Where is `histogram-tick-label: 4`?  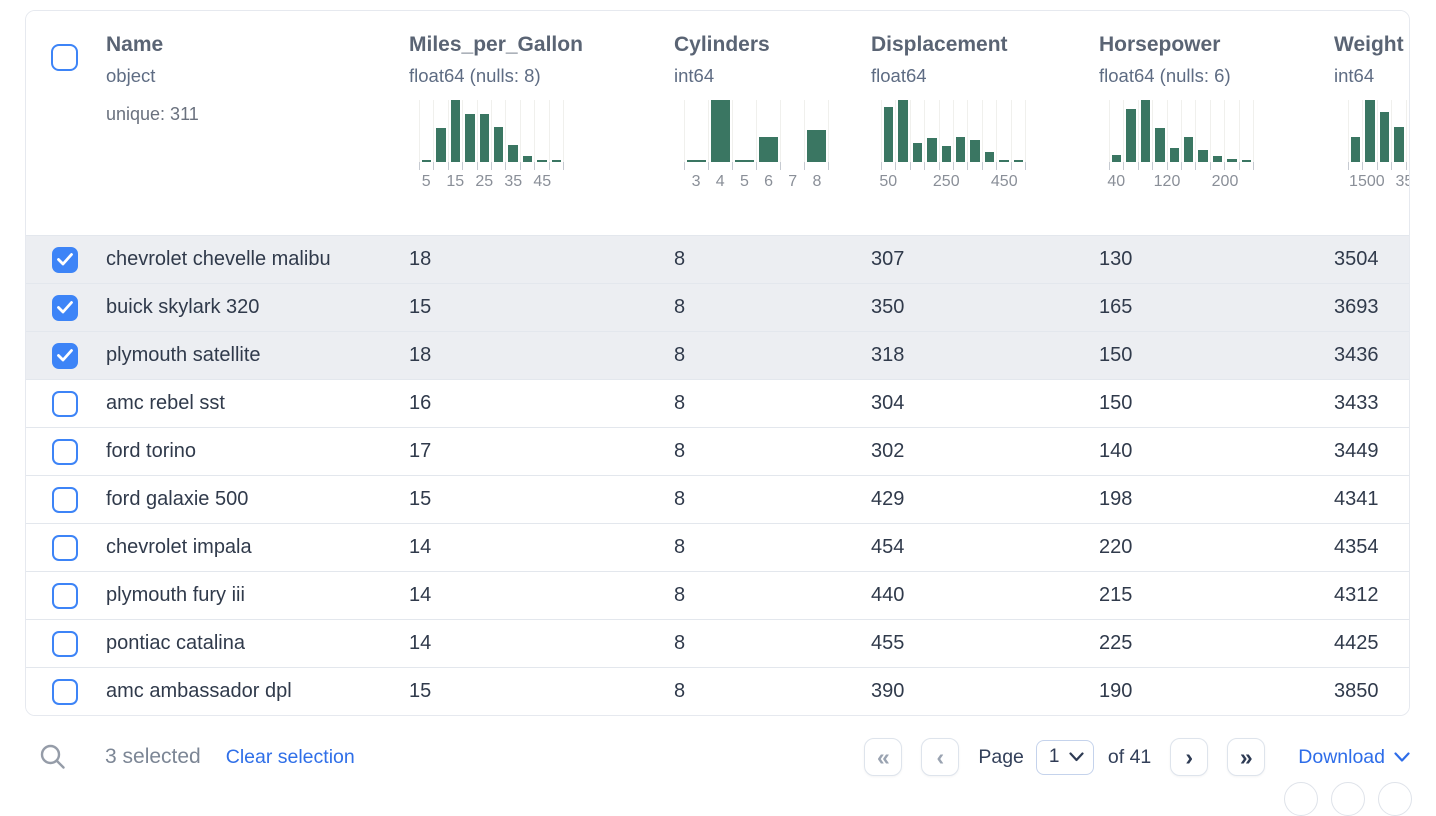 histogram-tick-label: 4 is located at coordinates (720, 181).